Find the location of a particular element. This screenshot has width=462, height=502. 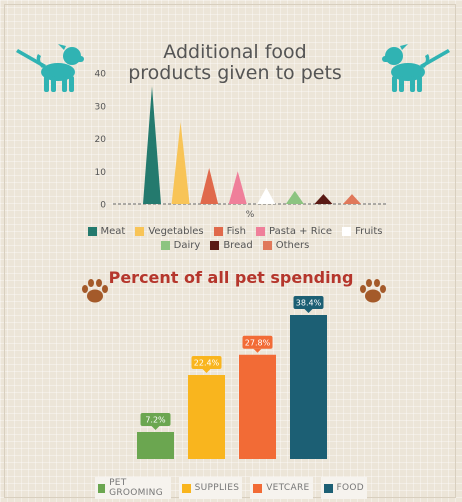

data-label: 38.4% is located at coordinates (309, 303).